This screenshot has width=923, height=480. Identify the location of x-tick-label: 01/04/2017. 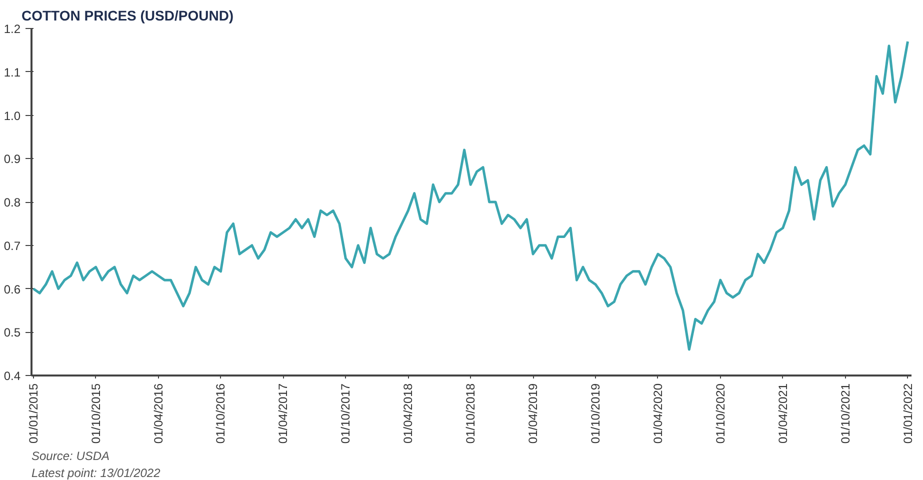
(283, 413).